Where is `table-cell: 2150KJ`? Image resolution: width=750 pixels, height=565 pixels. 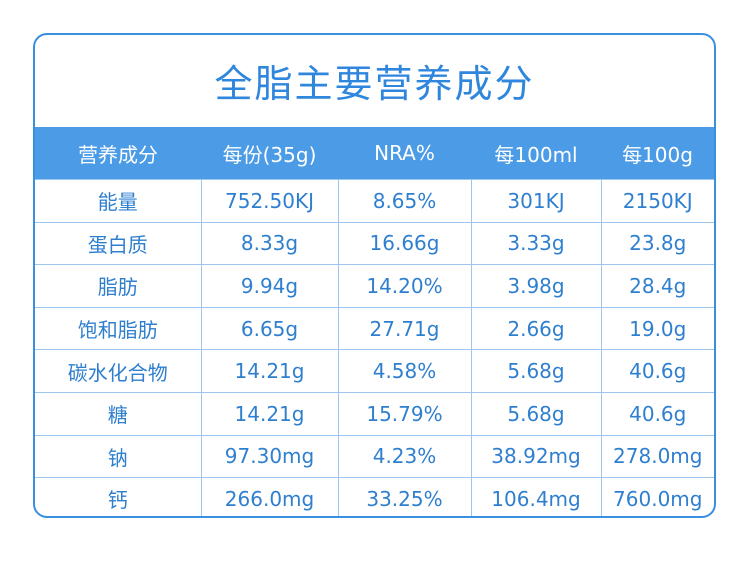
table-cell: 2150KJ is located at coordinates (657, 201).